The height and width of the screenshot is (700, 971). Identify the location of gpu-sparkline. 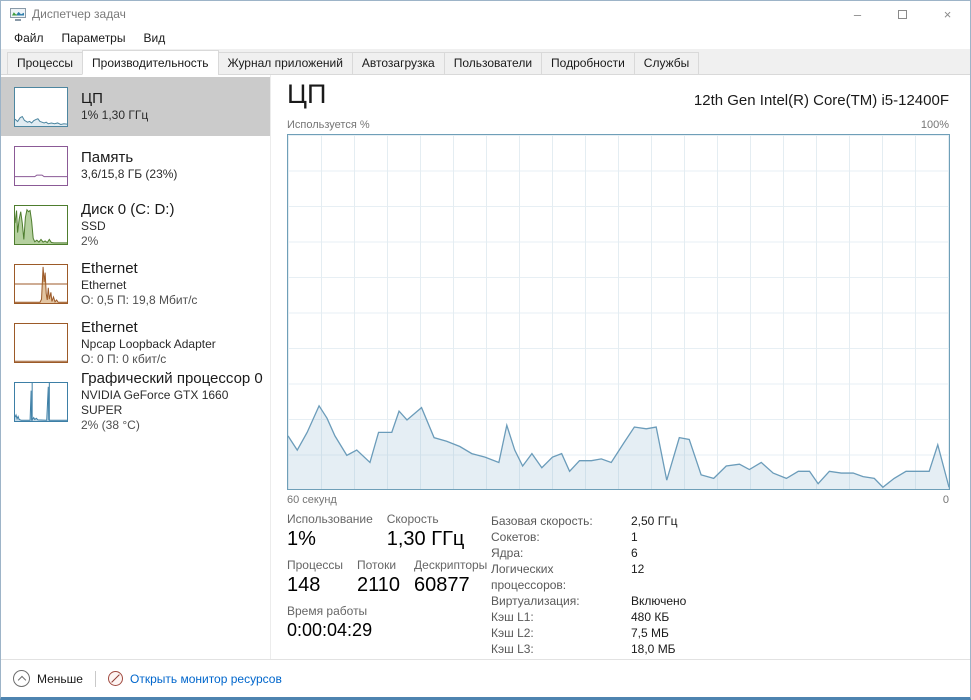
(41, 401).